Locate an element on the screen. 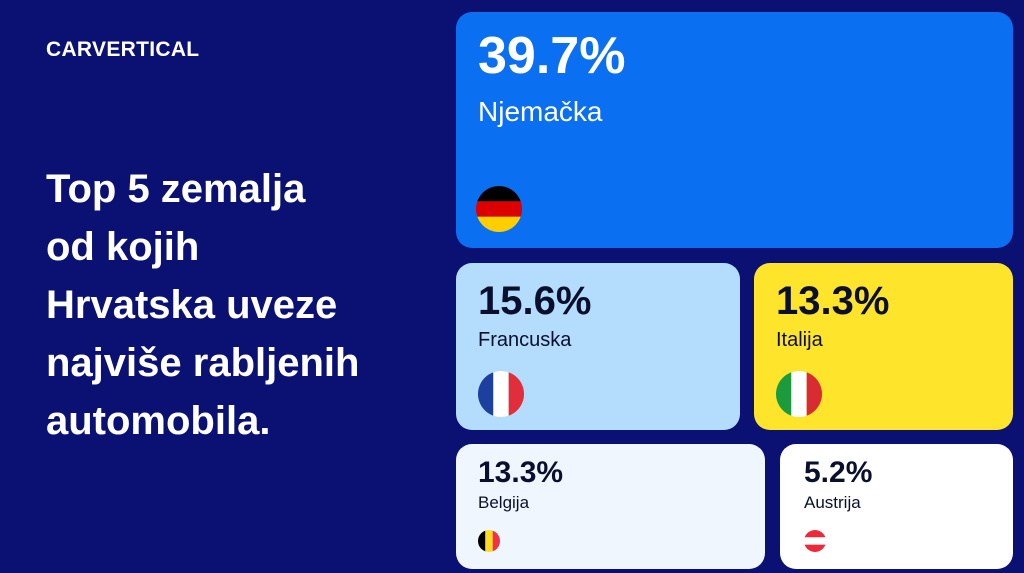 The image size is (1024, 573). value-label-austria: 5.2% is located at coordinates (838, 472).